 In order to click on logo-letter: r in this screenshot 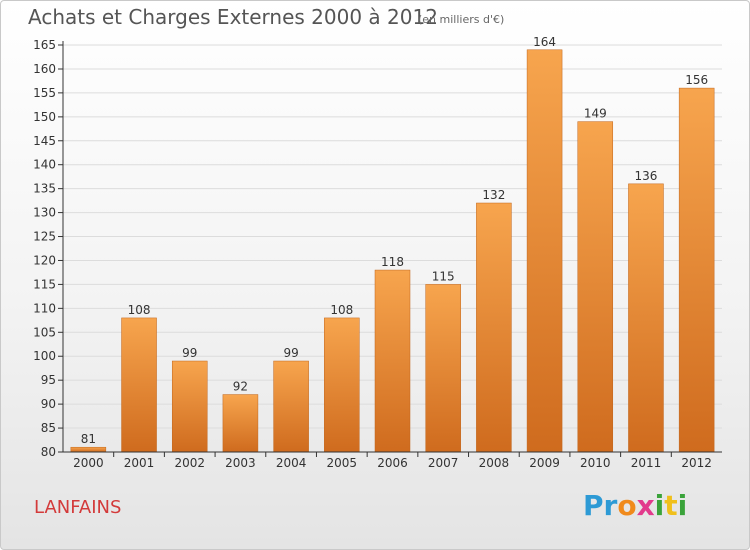, I will do `click(610, 505)`.